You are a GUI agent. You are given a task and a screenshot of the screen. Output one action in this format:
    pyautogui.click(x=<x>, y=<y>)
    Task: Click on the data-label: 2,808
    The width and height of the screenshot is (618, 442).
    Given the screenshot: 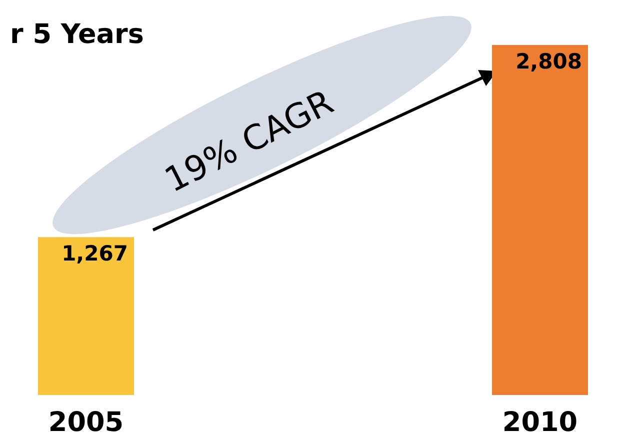 What is the action you would take?
    pyautogui.click(x=549, y=62)
    